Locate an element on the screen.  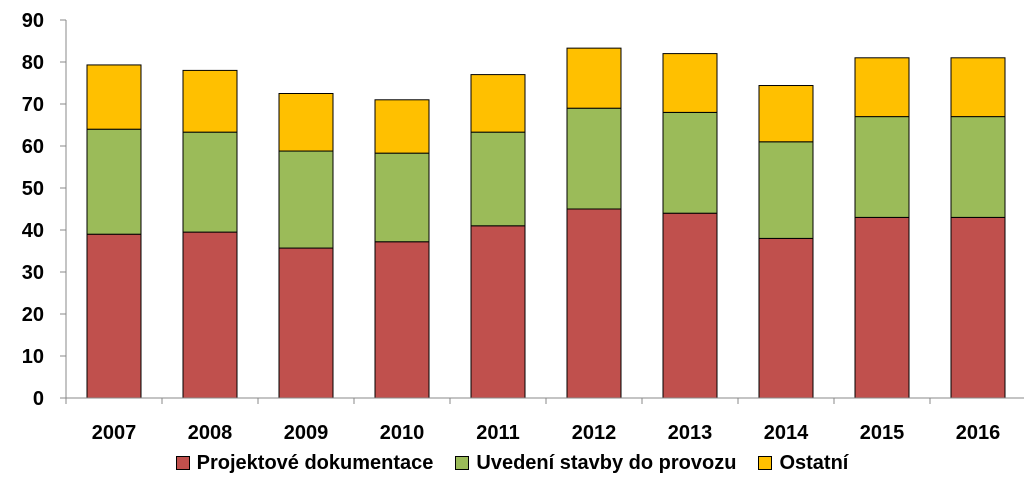
x-tick-label: 2011 is located at coordinates (497, 433).